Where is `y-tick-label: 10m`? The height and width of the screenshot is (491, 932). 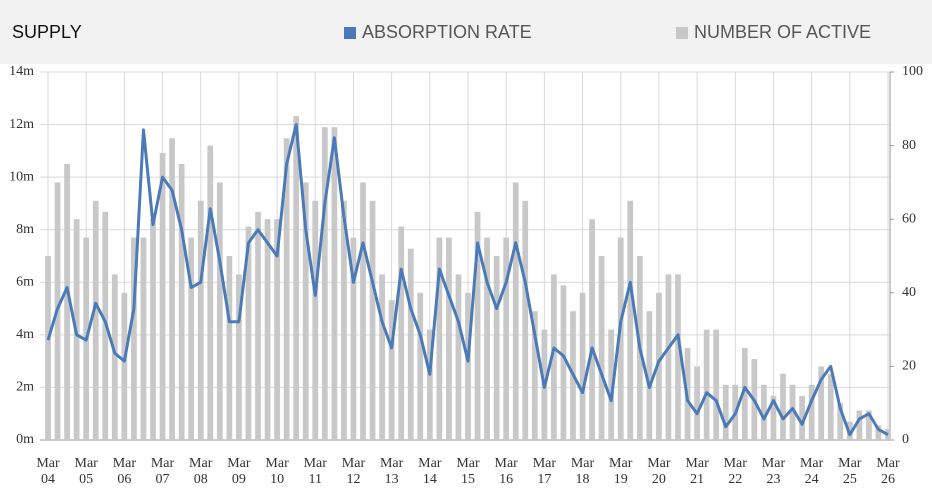
y-tick-label: 10m is located at coordinates (21, 176).